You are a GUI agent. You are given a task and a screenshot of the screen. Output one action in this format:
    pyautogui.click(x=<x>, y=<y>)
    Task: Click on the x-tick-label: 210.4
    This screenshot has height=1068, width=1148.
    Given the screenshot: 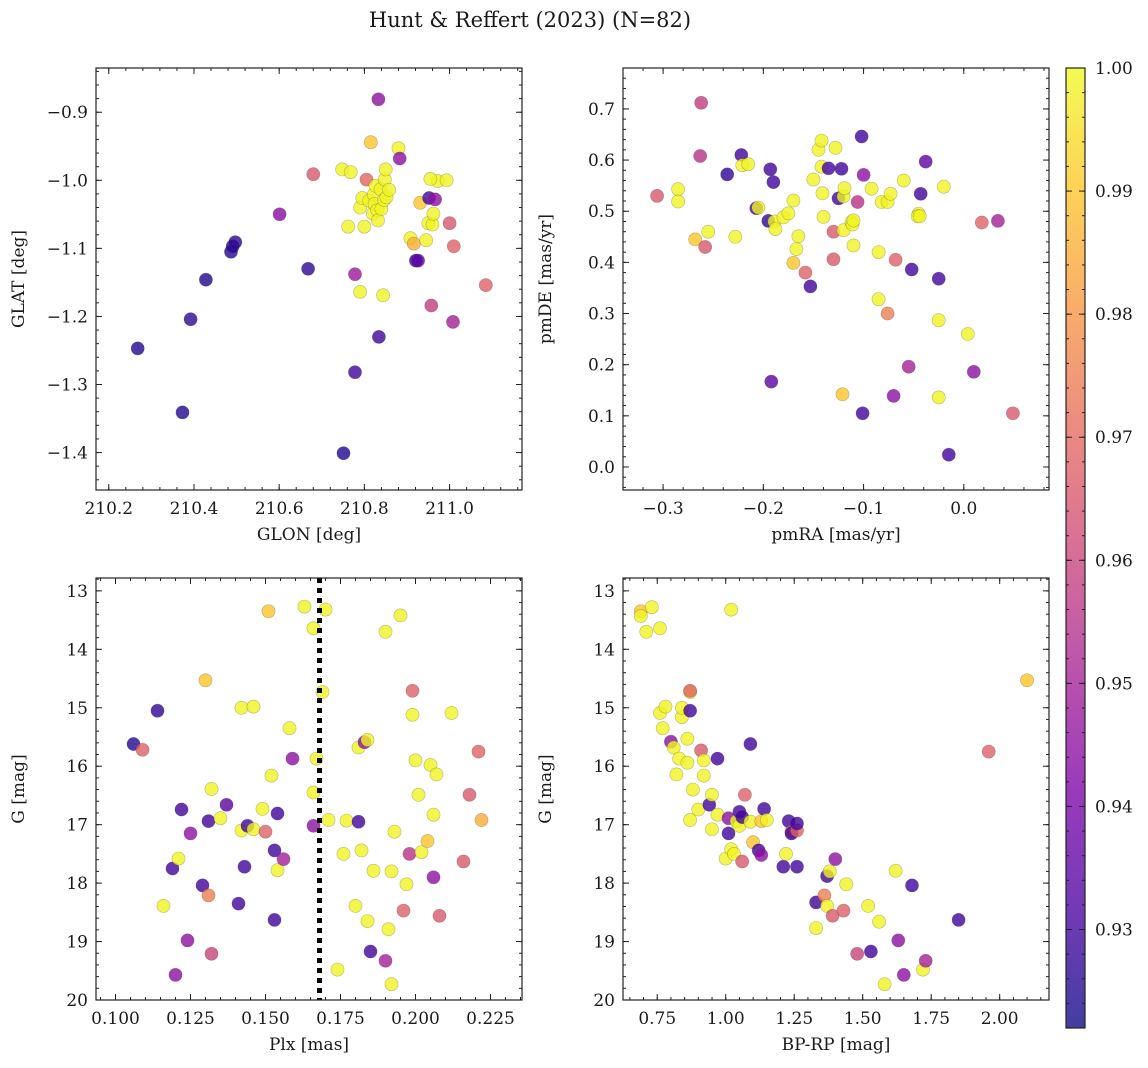 What is the action you would take?
    pyautogui.click(x=194, y=509)
    